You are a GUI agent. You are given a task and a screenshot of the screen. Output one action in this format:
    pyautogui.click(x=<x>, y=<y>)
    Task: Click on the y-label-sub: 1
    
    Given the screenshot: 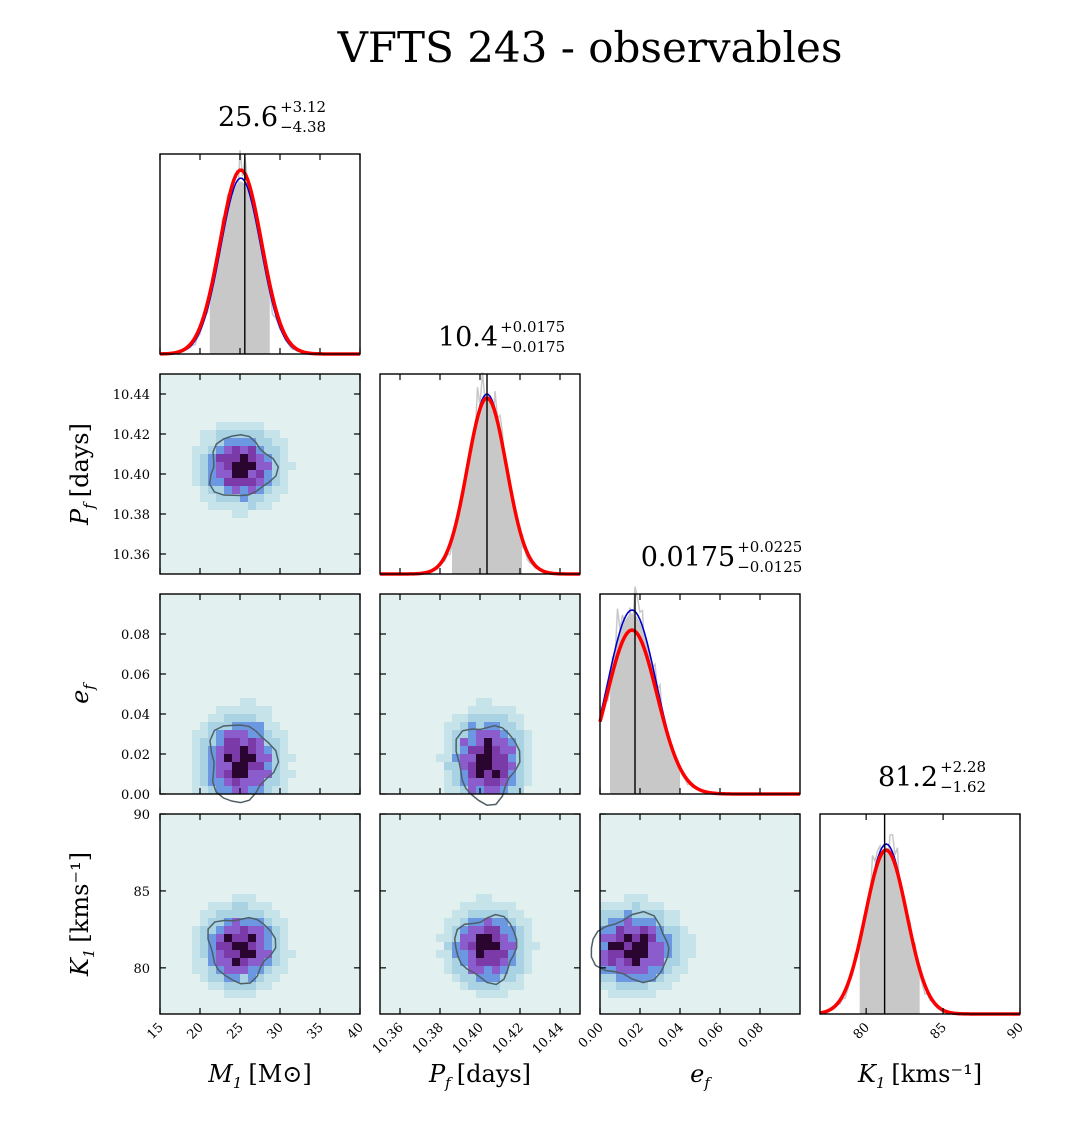 What is the action you would take?
    pyautogui.click(x=89, y=954)
    